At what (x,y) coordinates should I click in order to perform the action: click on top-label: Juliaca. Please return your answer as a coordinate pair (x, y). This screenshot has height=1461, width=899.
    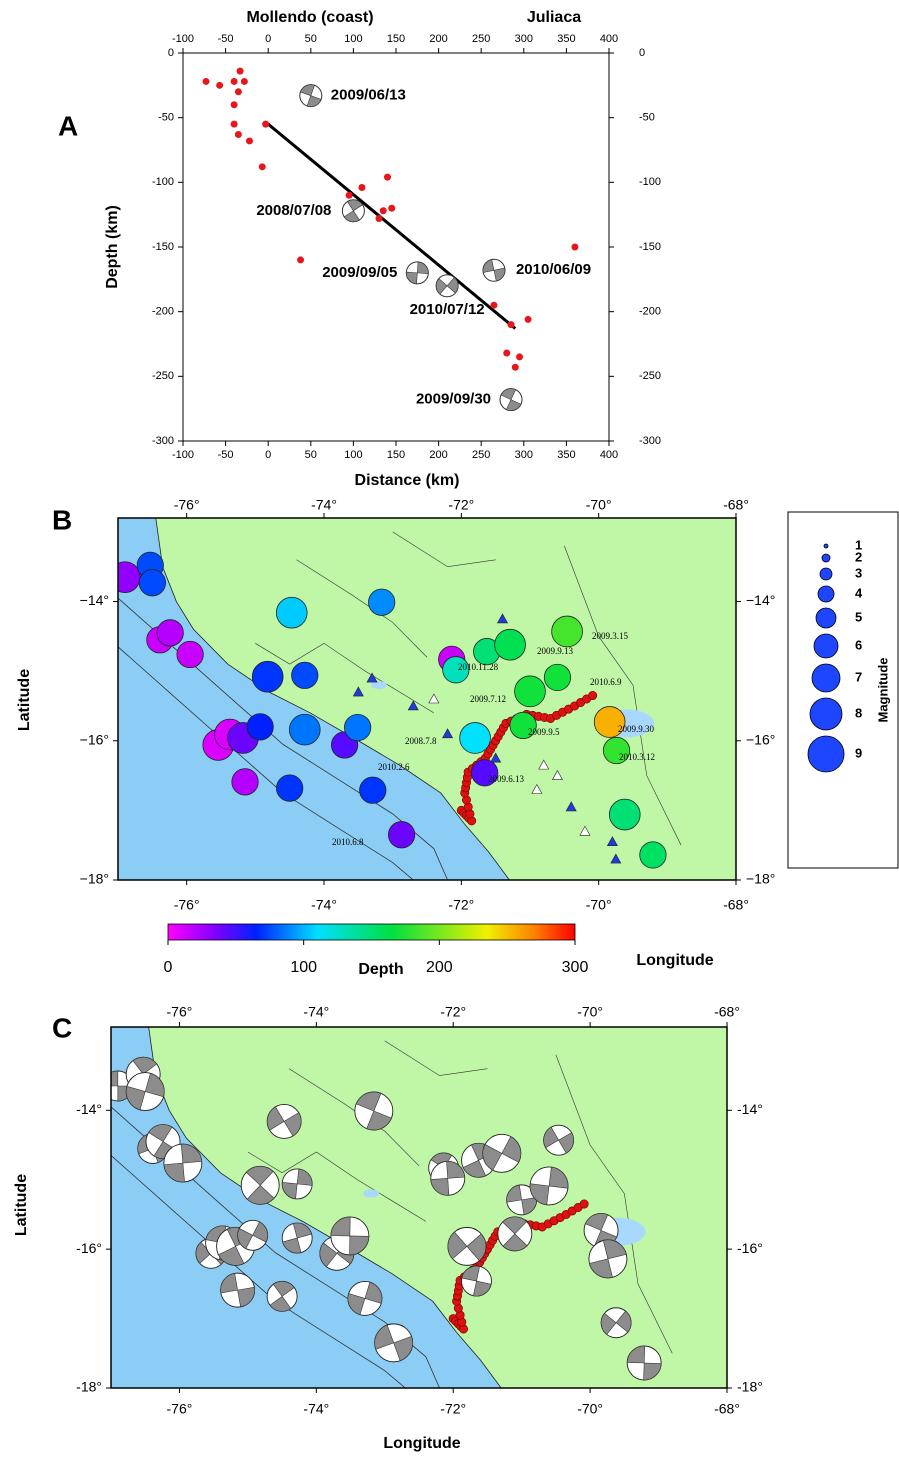
    Looking at the image, I should click on (554, 17).